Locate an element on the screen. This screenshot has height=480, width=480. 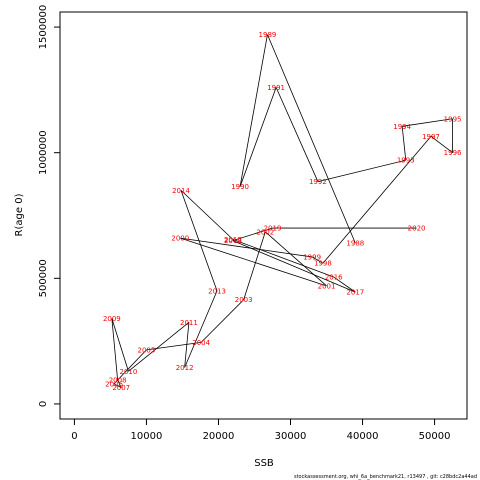
point-label-2014: 2014 is located at coordinates (181, 191).